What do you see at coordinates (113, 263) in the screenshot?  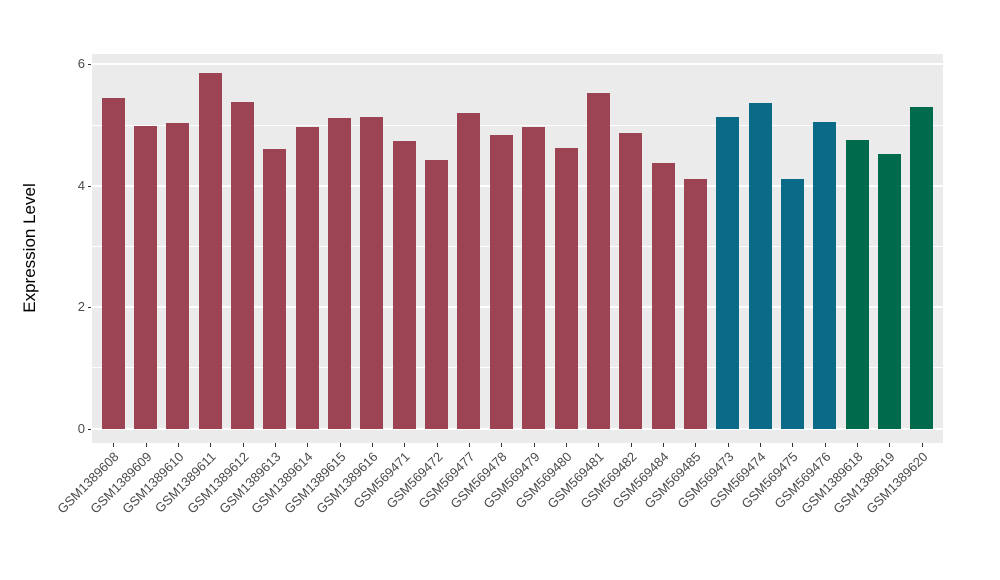 I see `bar-GSM1389608` at bounding box center [113, 263].